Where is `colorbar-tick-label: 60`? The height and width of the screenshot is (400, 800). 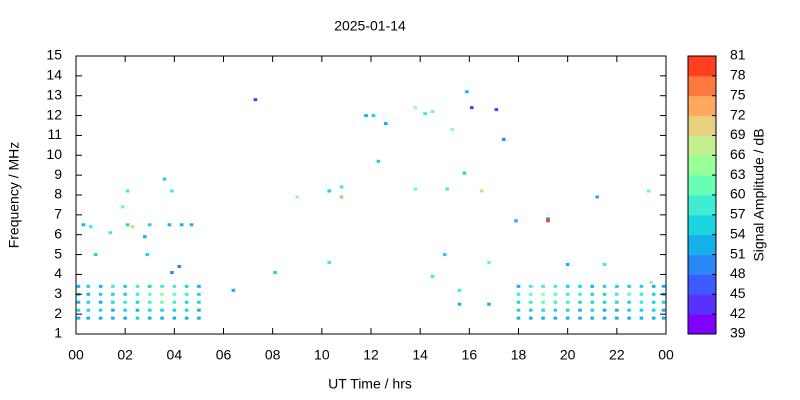 colorbar-tick-label: 60 is located at coordinates (738, 194).